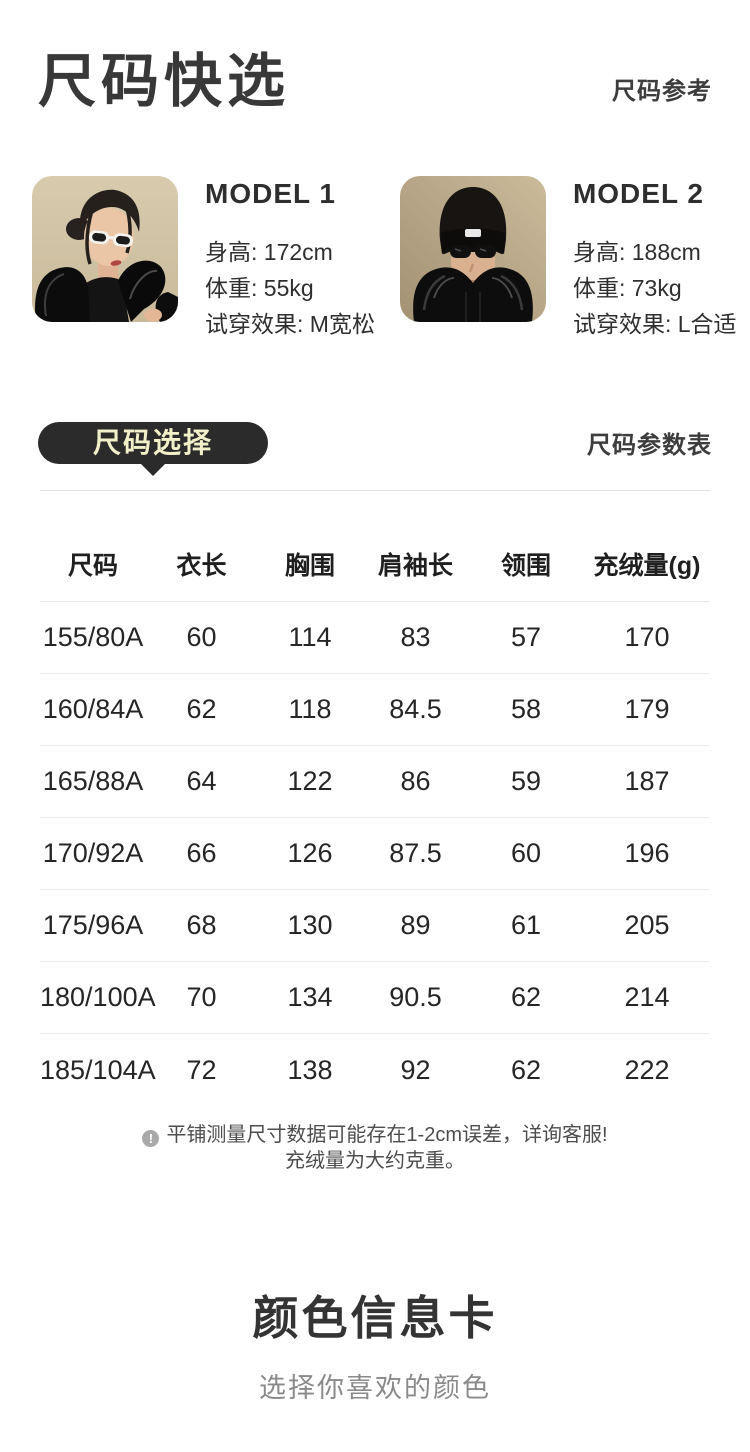  What do you see at coordinates (98, 996) in the screenshot?
I see `table-cell: 180/100A` at bounding box center [98, 996].